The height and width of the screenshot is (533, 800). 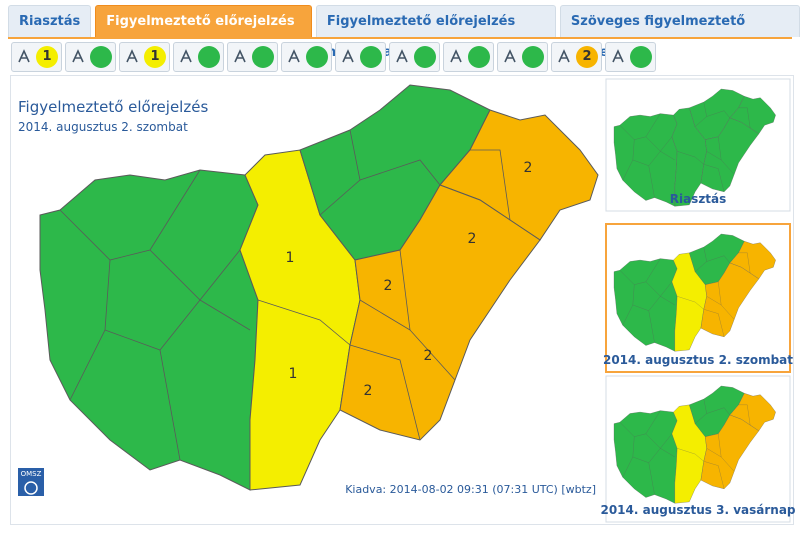 What do you see at coordinates (400, 38) in the screenshot?
I see `tab-underline` at bounding box center [400, 38].